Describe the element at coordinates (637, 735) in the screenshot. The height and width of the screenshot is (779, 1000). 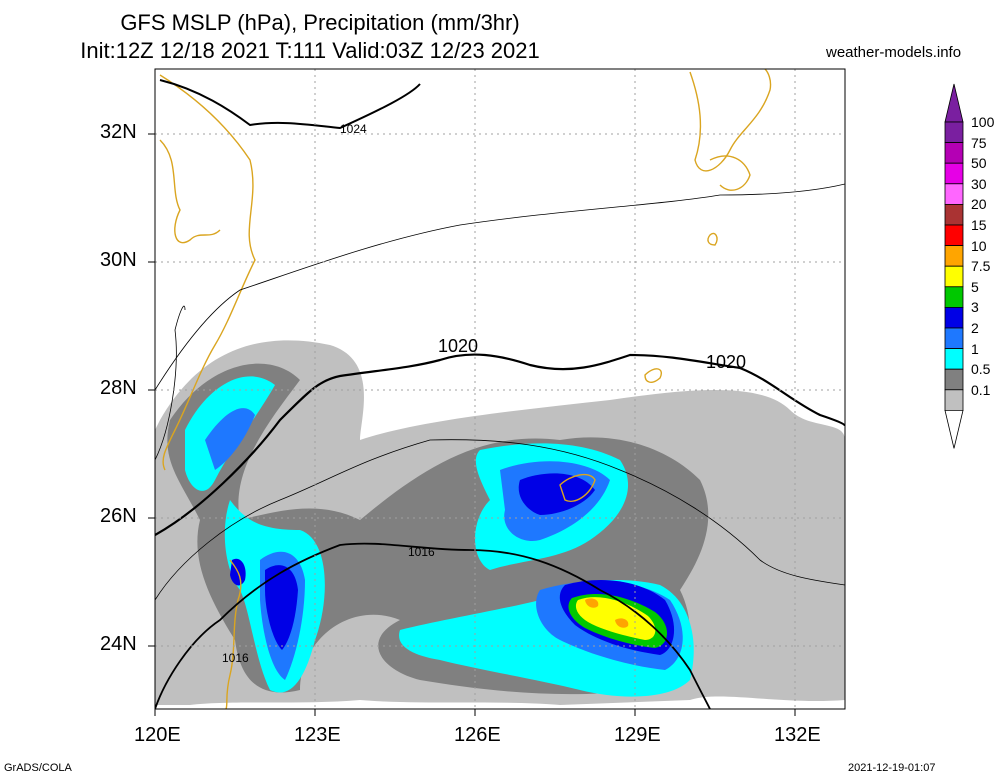
I see `lon-label-129e: 129E` at that location.